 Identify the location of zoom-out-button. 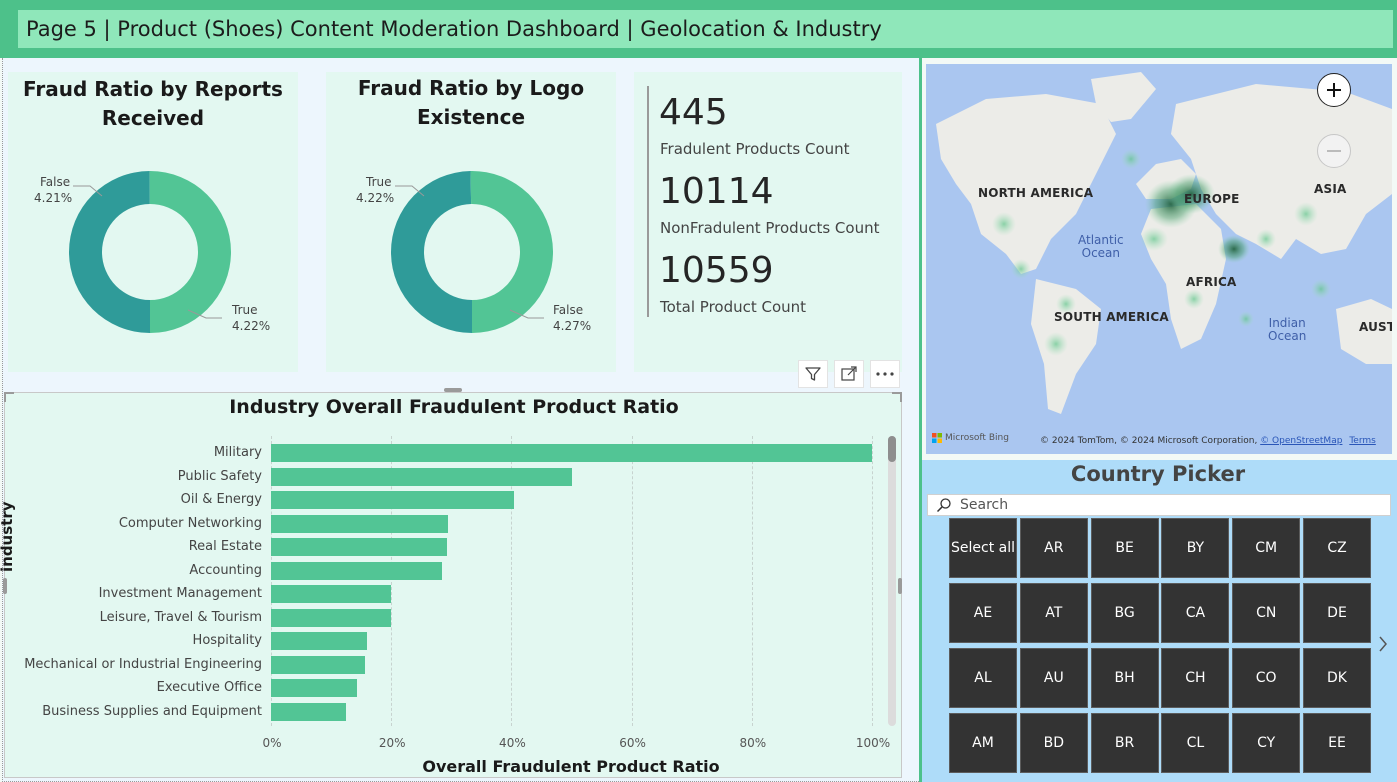
(1334, 151).